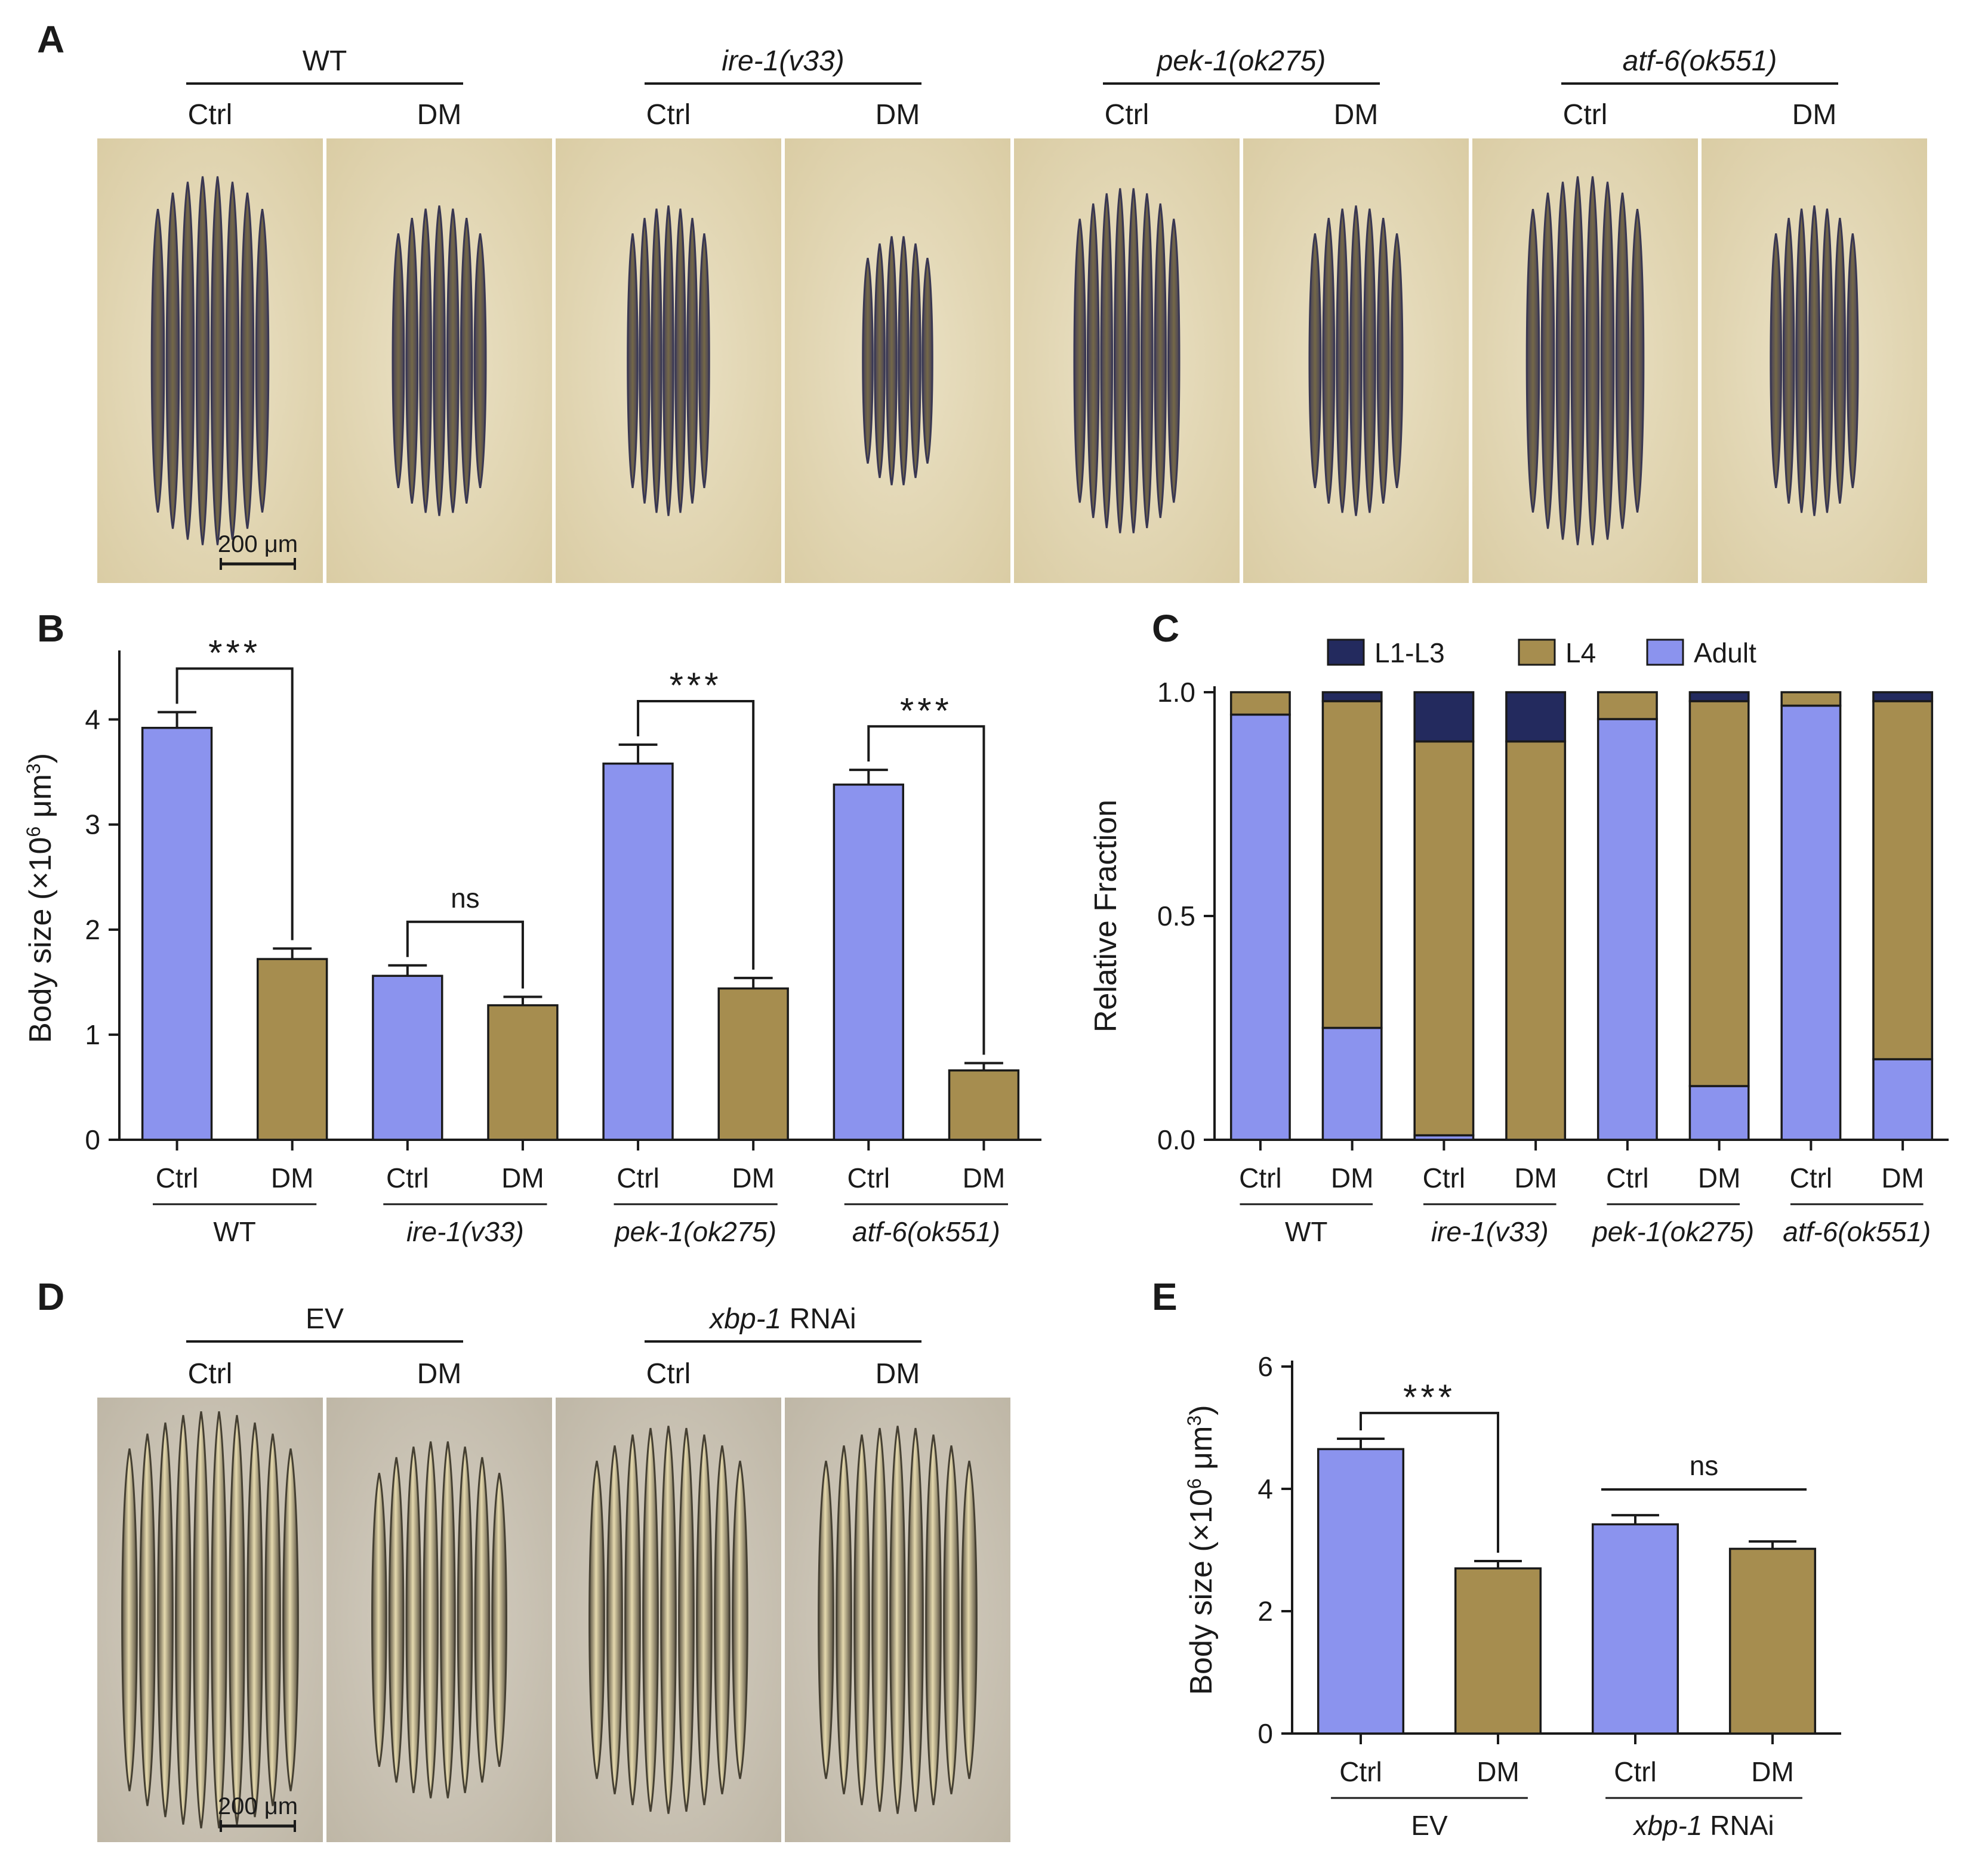 The image size is (1988, 1866). Describe the element at coordinates (782, 1319) in the screenshot. I see `group-label-xbp-1-rnai: xbp-1 RNAi` at that location.